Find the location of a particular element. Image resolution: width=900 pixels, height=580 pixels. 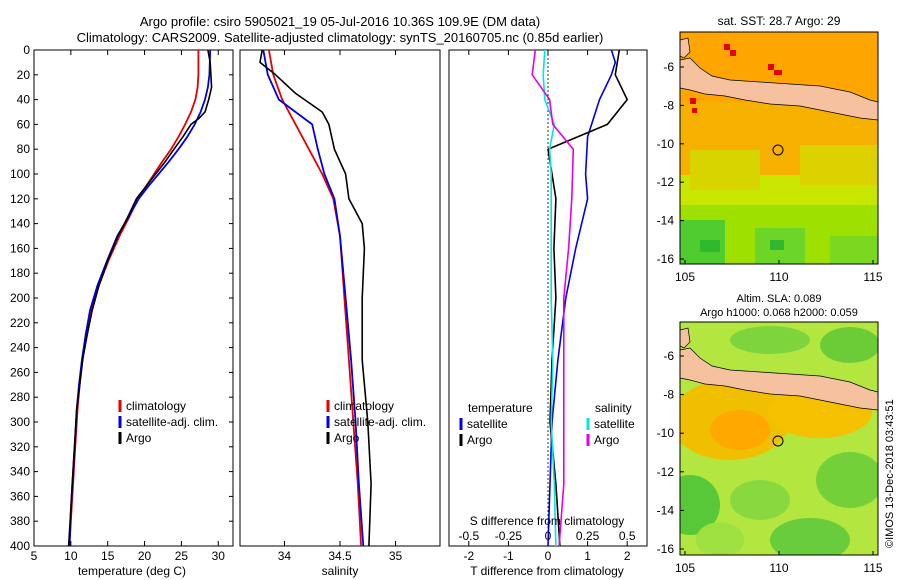

depth-tick-label: 360 is located at coordinates (20, 496).